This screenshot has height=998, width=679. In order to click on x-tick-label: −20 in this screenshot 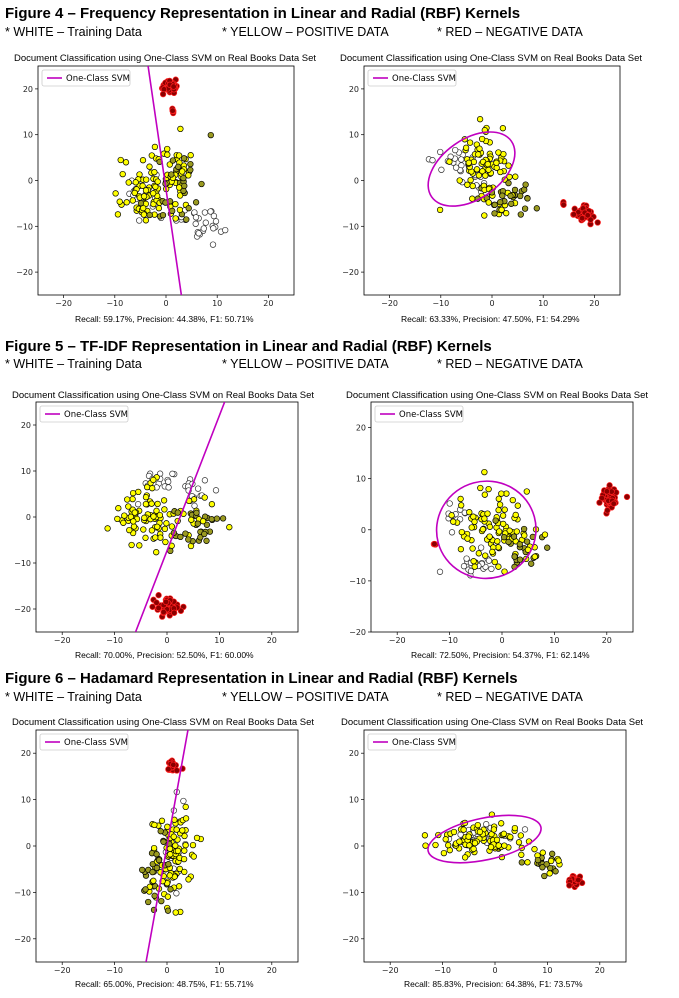, I will do `click(62, 640)`.